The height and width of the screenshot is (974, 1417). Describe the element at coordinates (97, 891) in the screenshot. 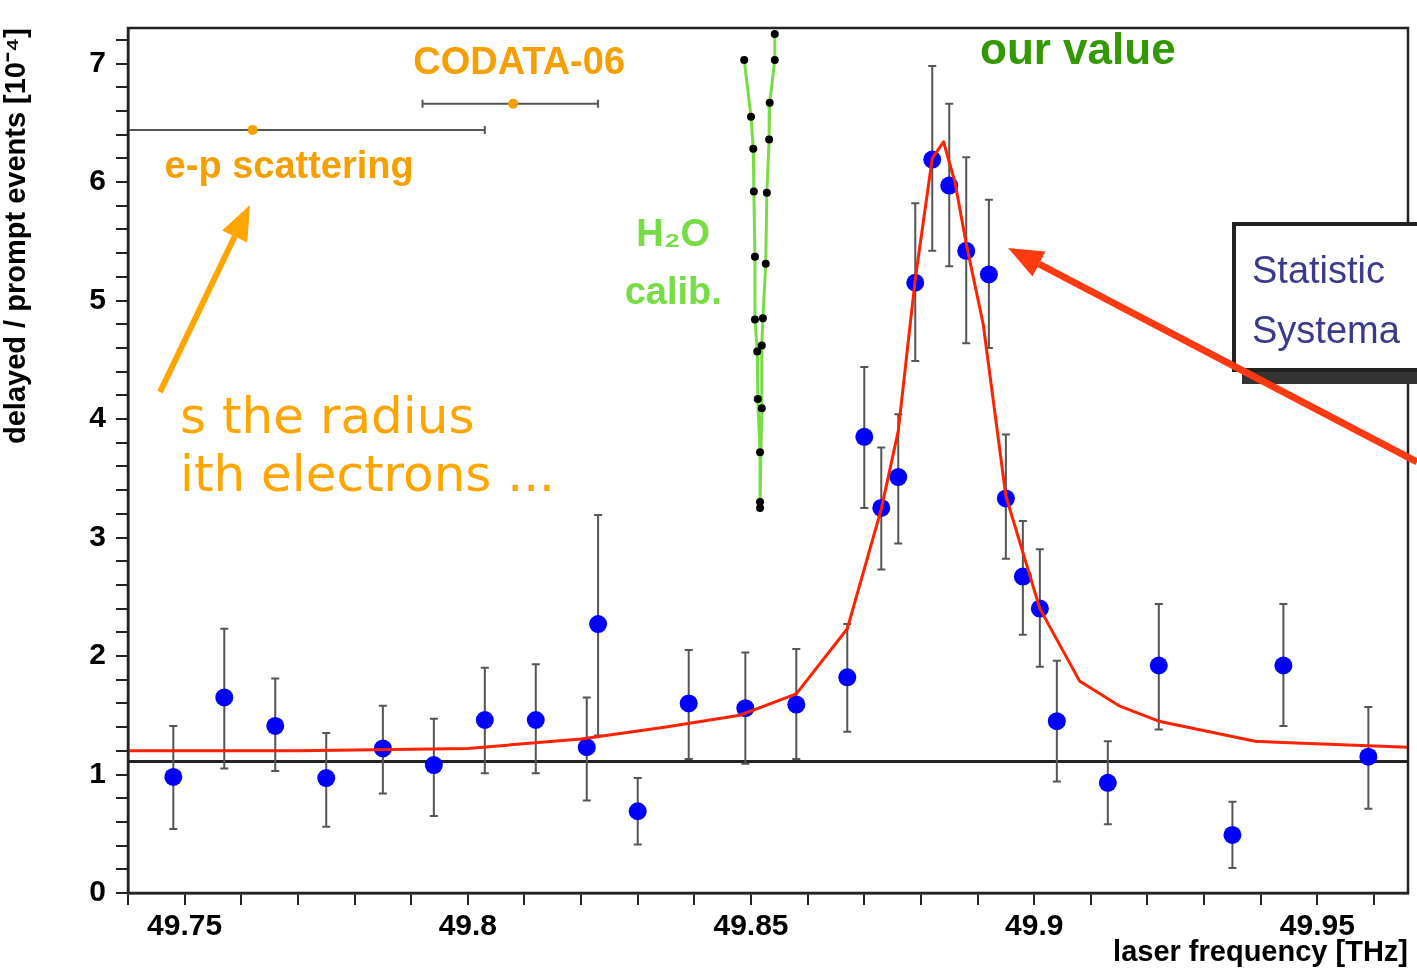

I see `y-tick-label: 0` at that location.